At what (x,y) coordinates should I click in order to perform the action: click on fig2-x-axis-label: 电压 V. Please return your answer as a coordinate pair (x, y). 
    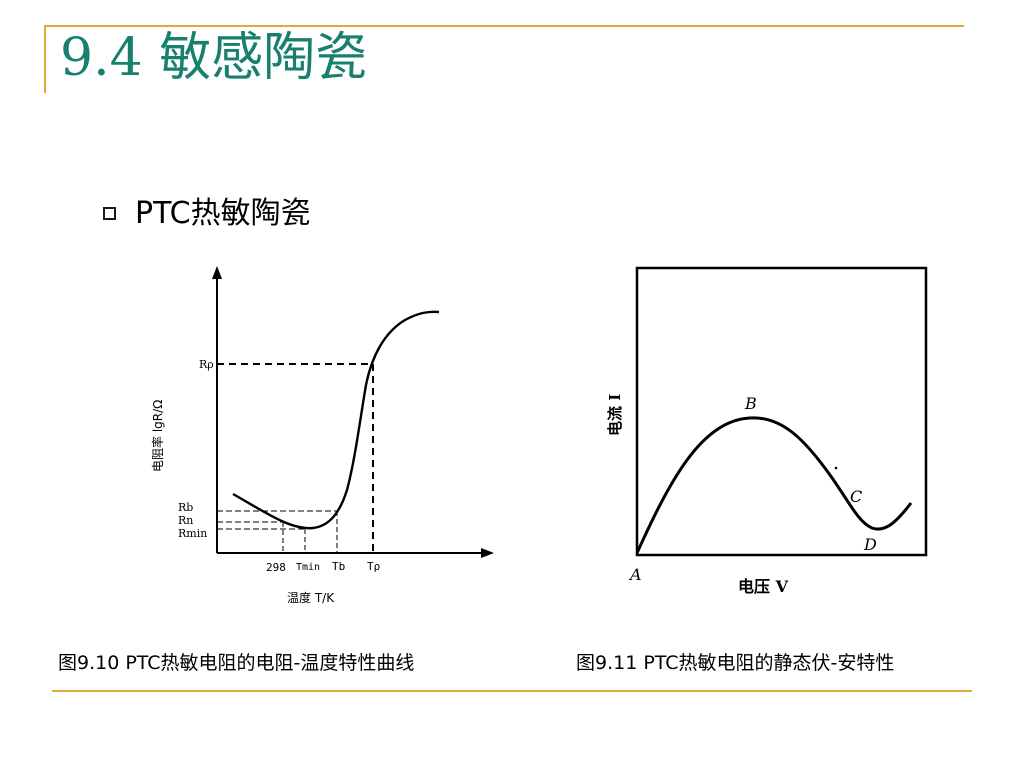
    Looking at the image, I should click on (763, 586).